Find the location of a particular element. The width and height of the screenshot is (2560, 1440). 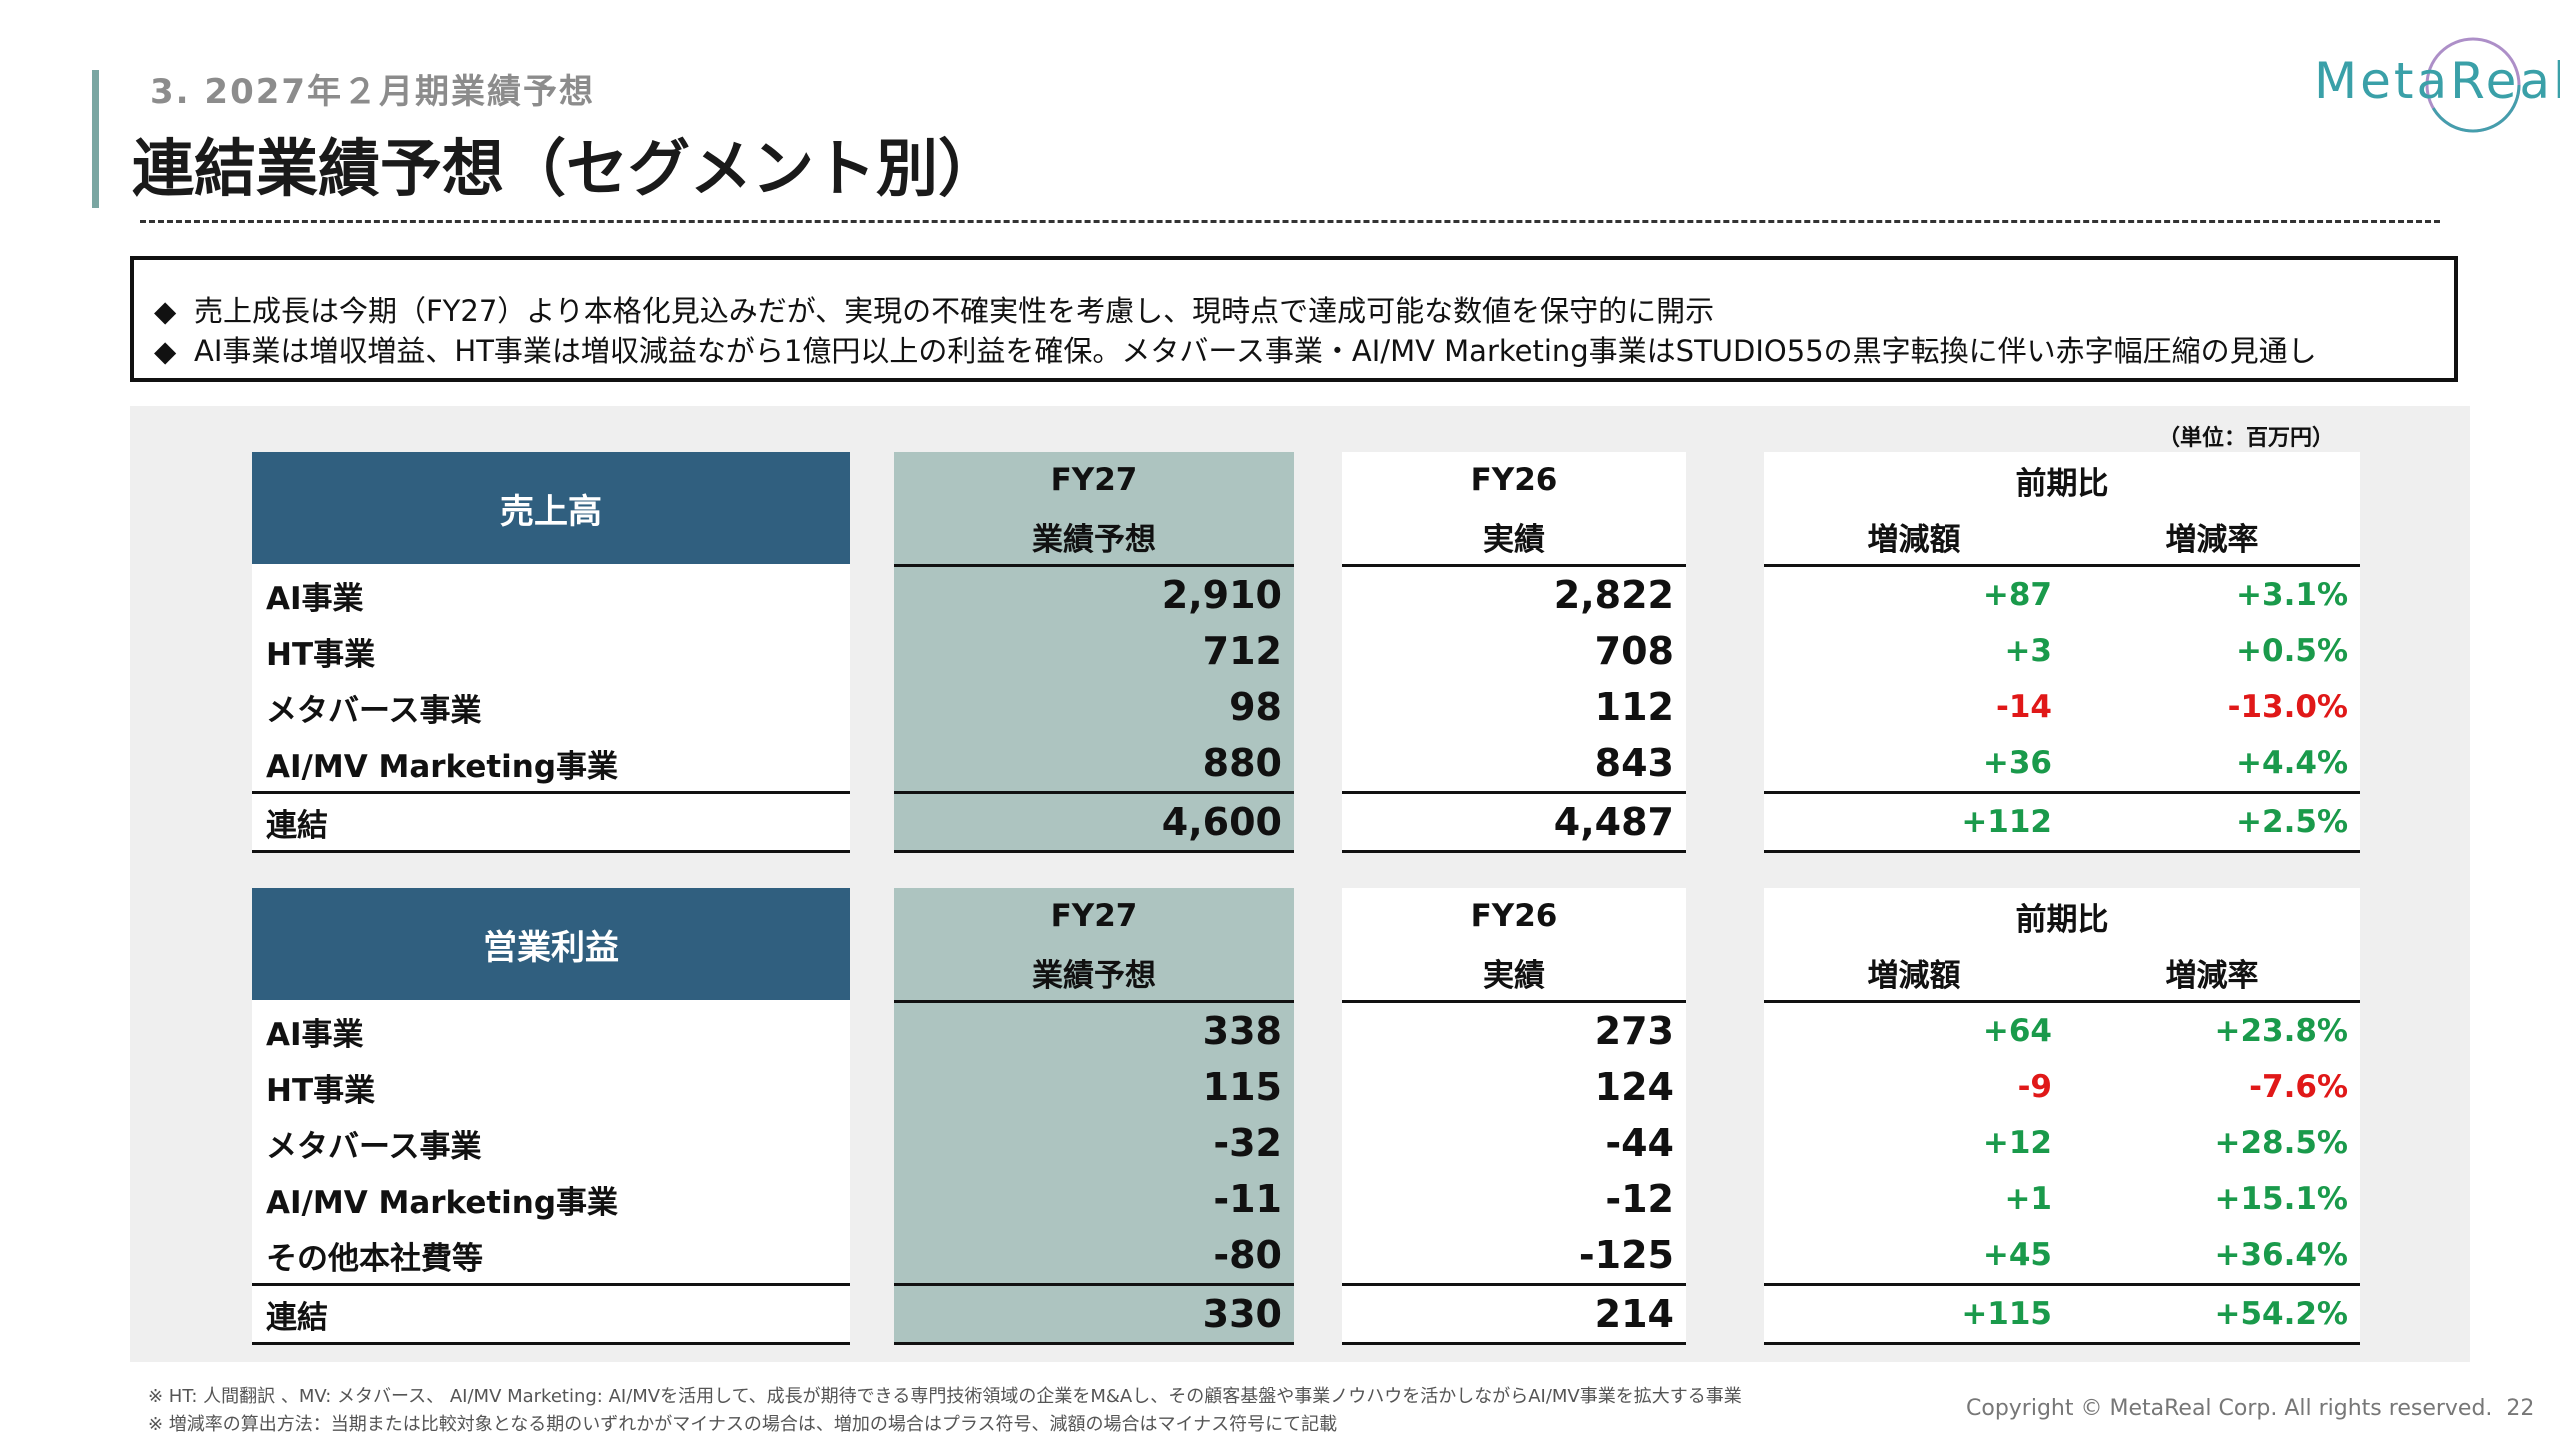

fy27-value: -11 is located at coordinates (1094, 1199).